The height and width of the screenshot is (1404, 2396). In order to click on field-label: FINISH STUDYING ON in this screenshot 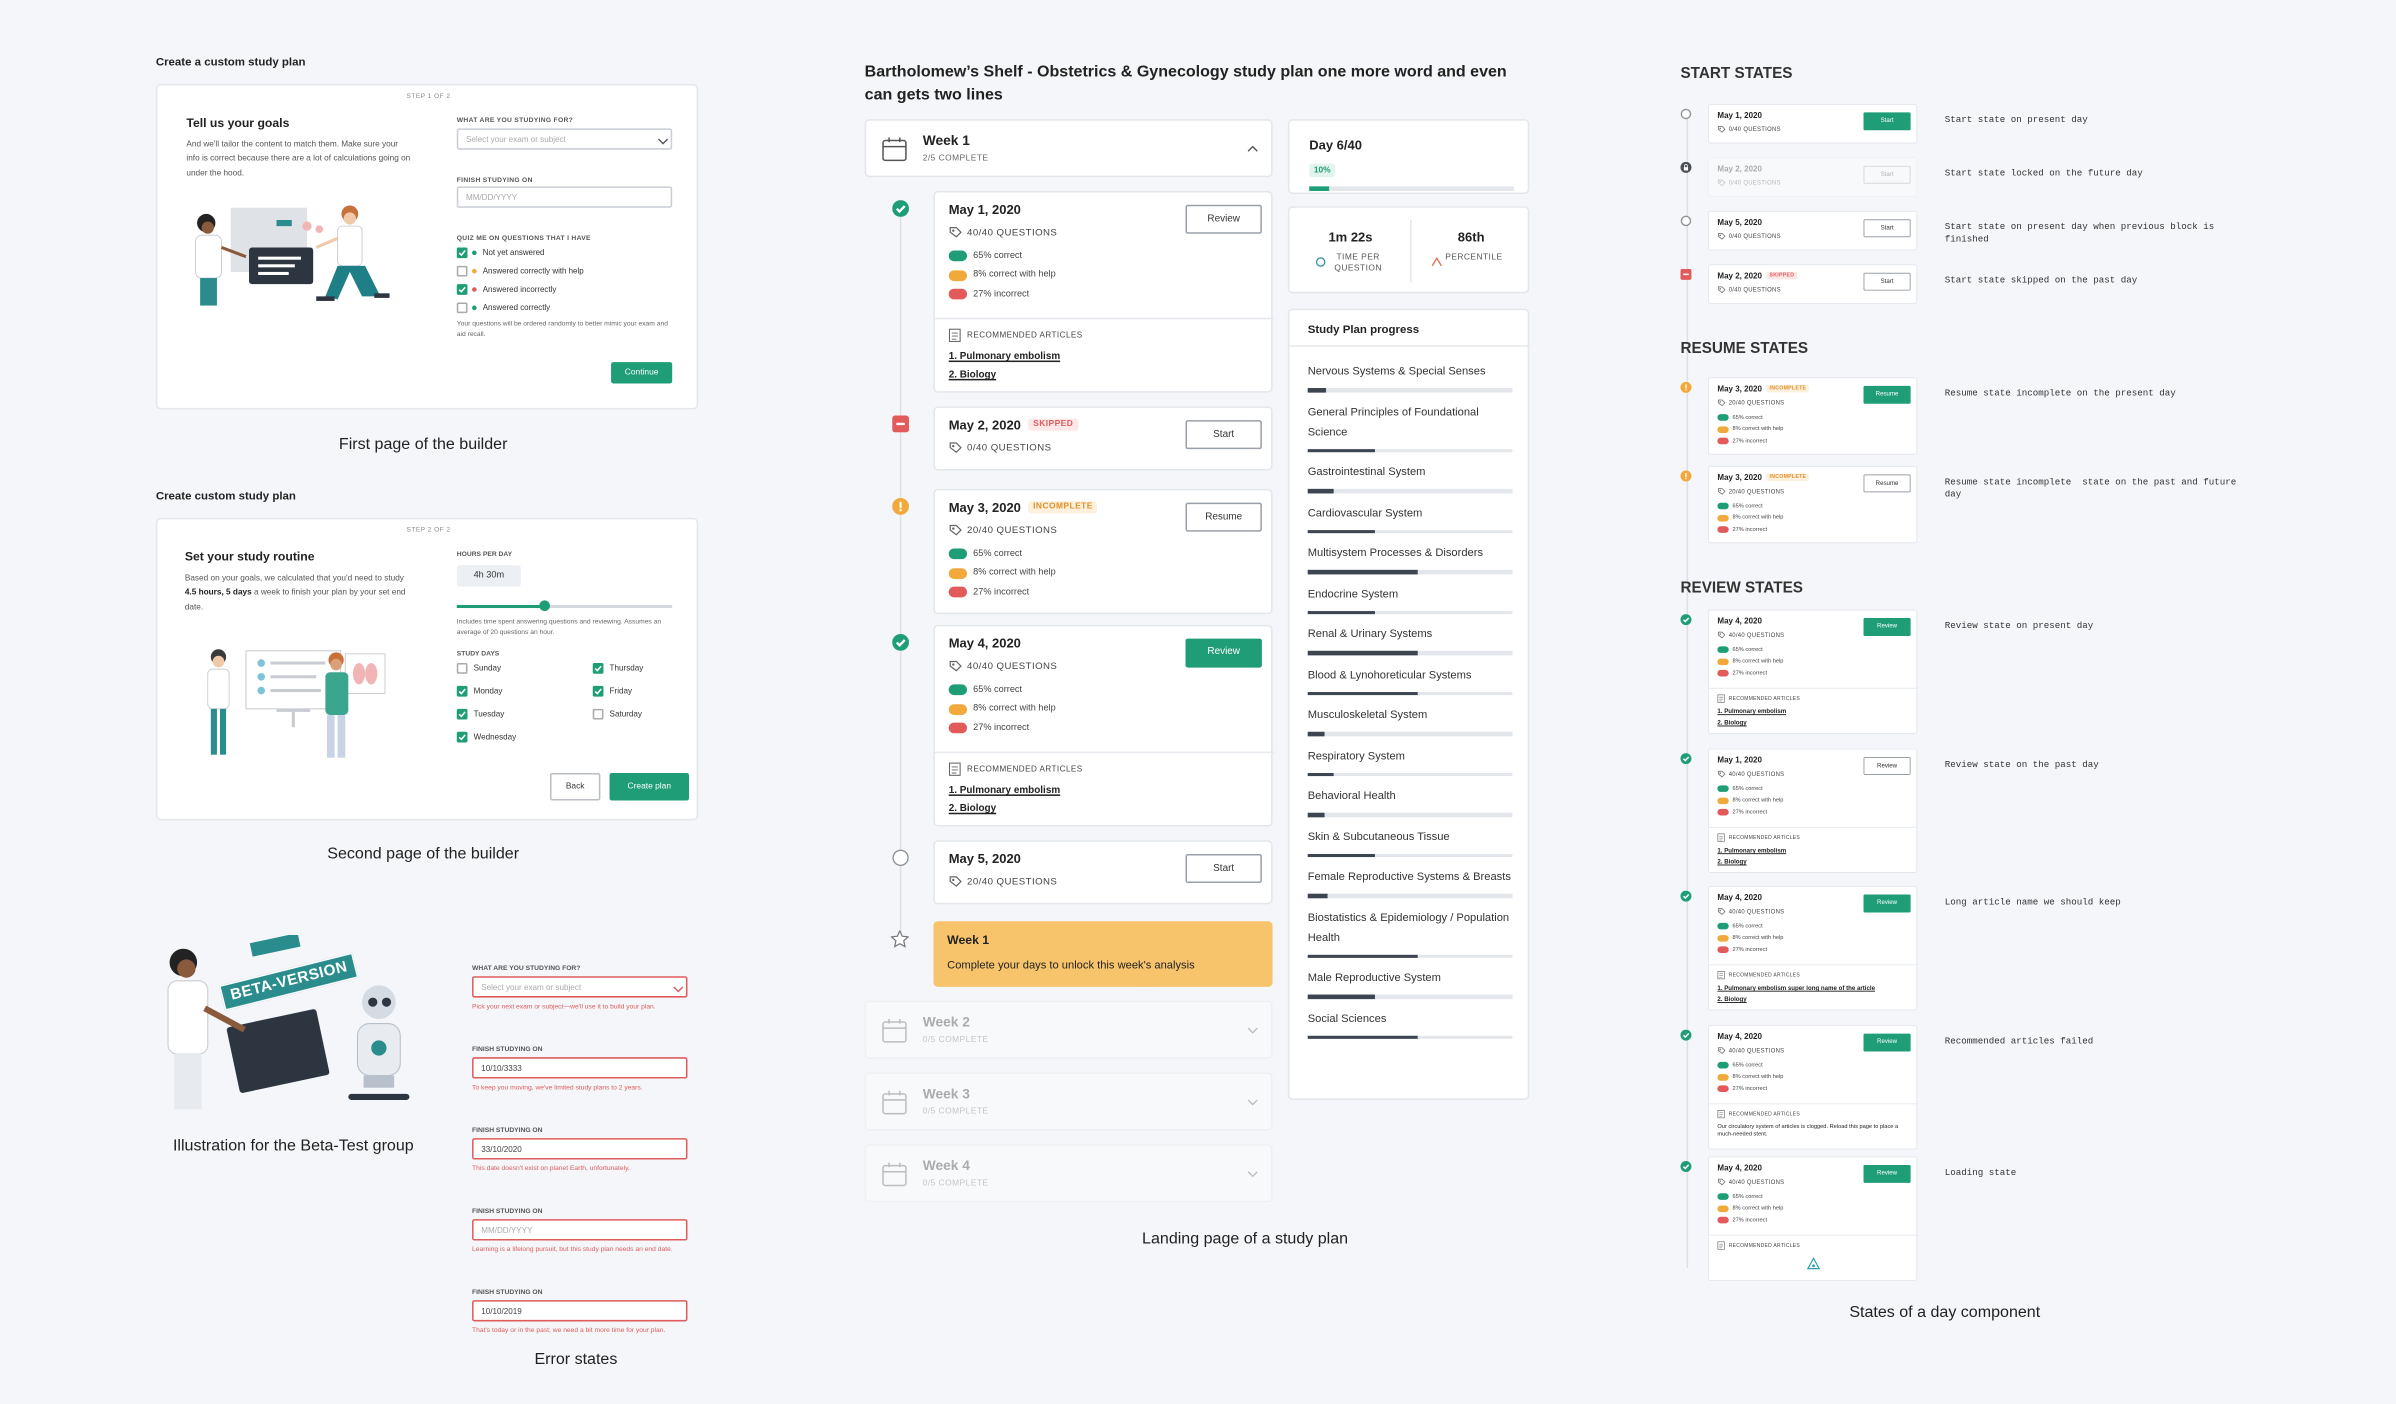, I will do `click(507, 1210)`.